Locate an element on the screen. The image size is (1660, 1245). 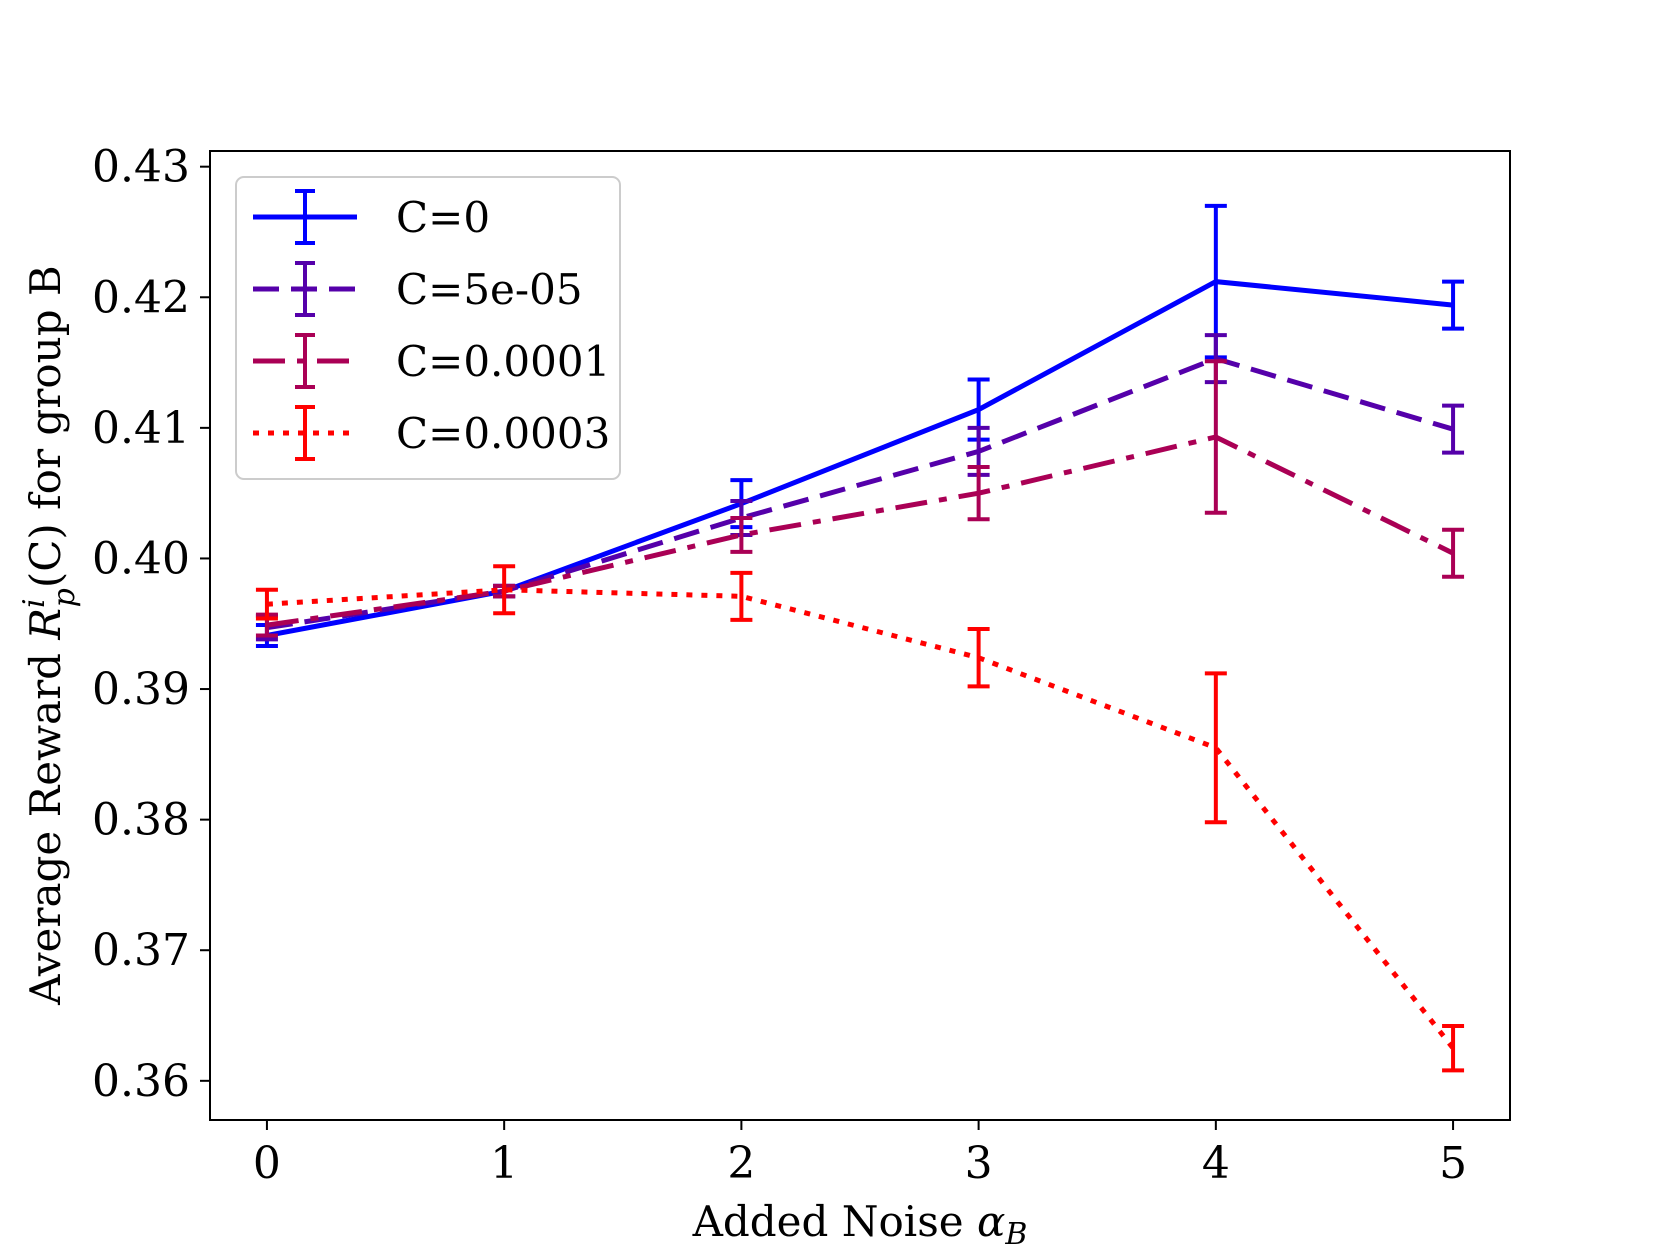
legend-label: C=0.0003 is located at coordinates (503, 433).